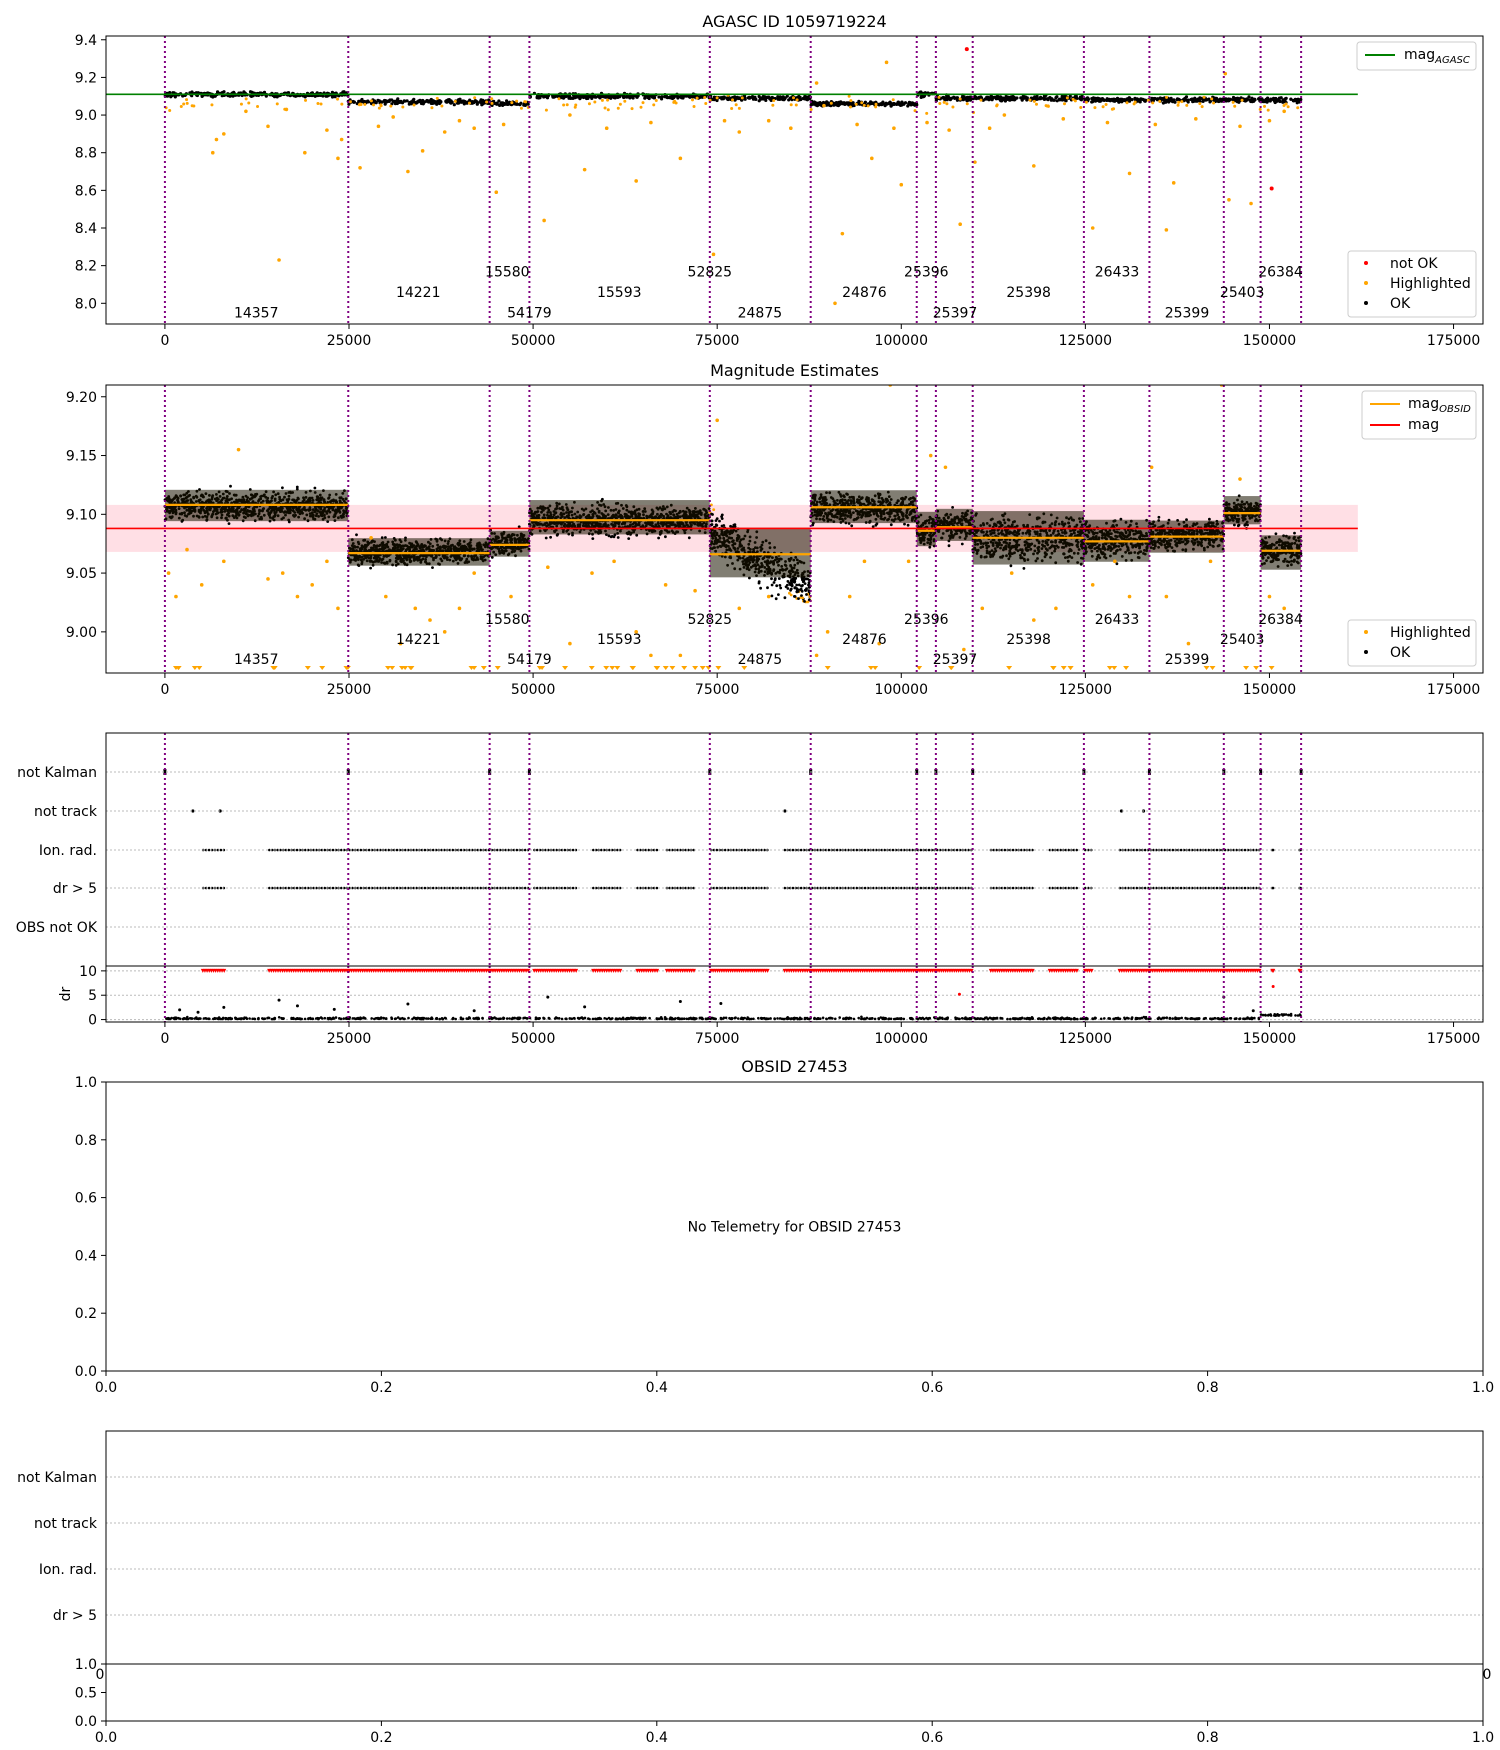 The width and height of the screenshot is (1500, 1750). Describe the element at coordinates (926, 272) in the screenshot. I see `agasc-obsid-label: 25396` at that location.